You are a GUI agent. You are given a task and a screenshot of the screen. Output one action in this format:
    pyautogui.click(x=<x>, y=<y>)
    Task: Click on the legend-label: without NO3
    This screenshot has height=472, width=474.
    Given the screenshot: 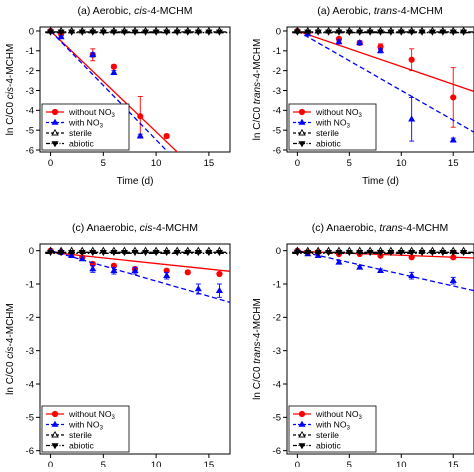 What is the action you would take?
    pyautogui.click(x=339, y=415)
    